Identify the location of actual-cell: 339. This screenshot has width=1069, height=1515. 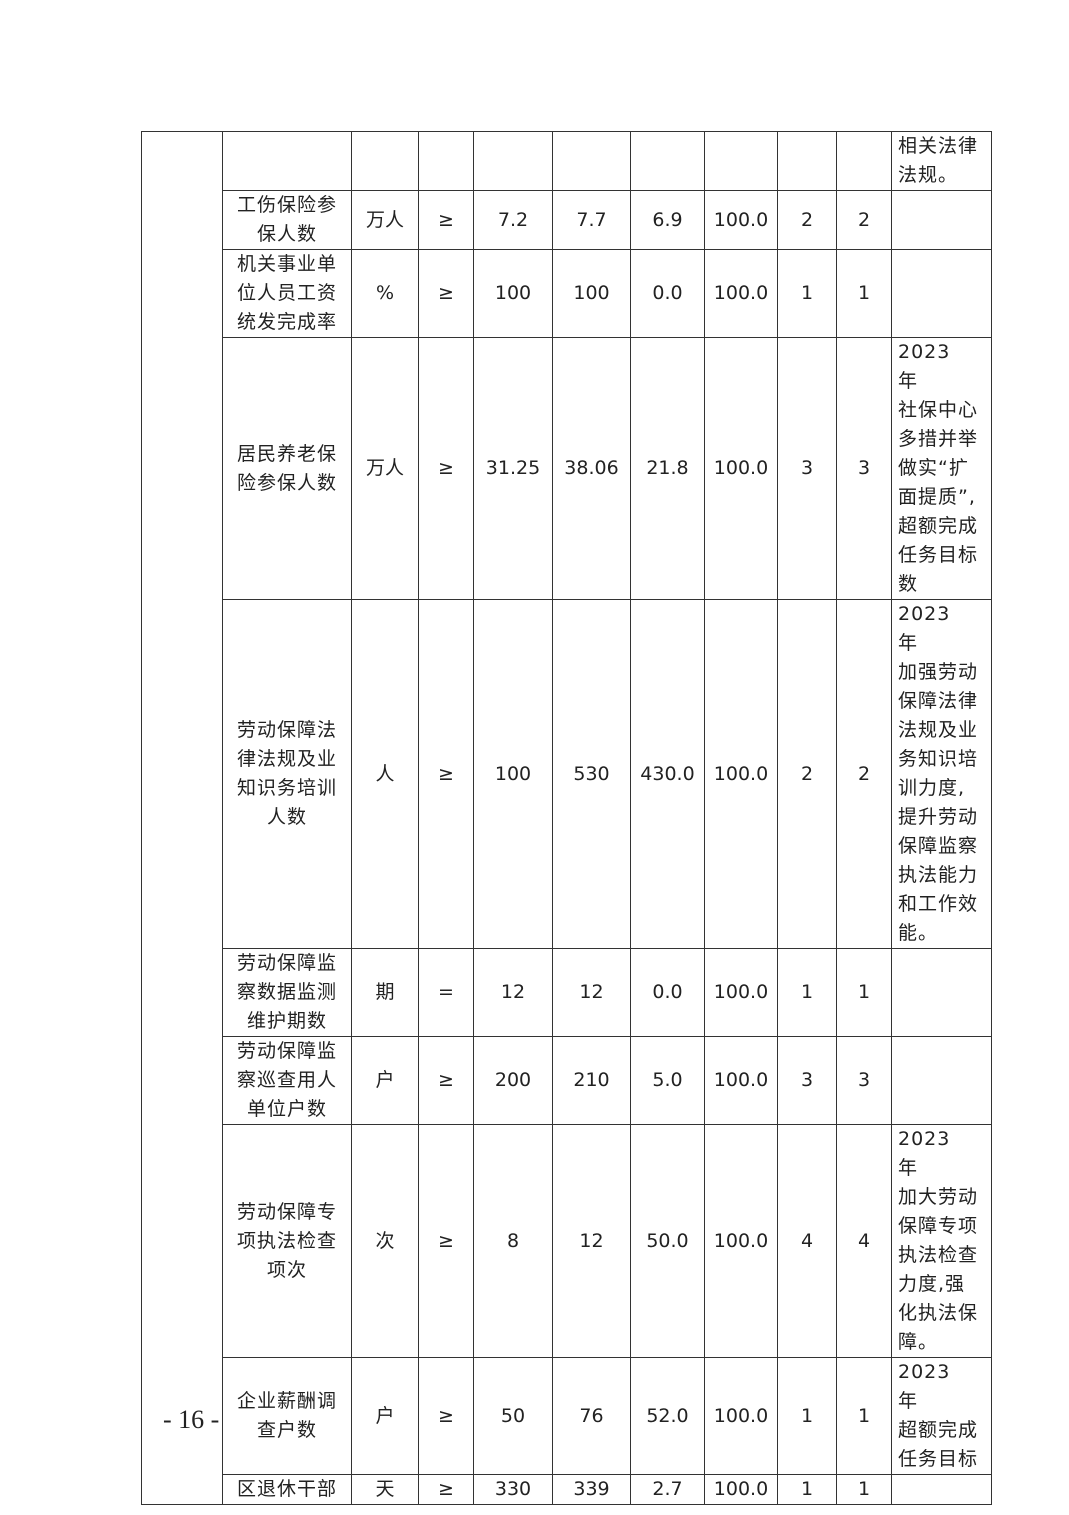
(591, 1489).